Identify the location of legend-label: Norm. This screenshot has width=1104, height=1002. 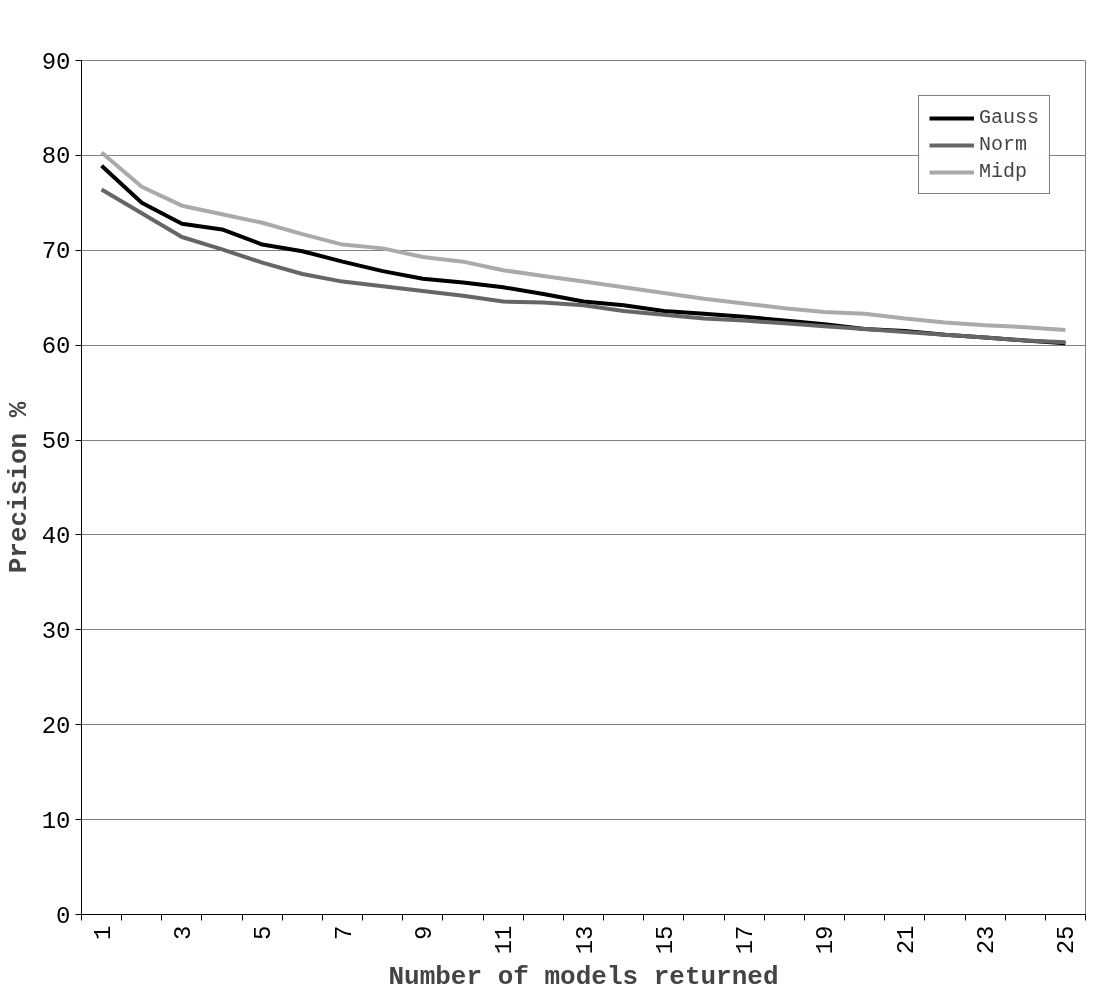
(1002, 144).